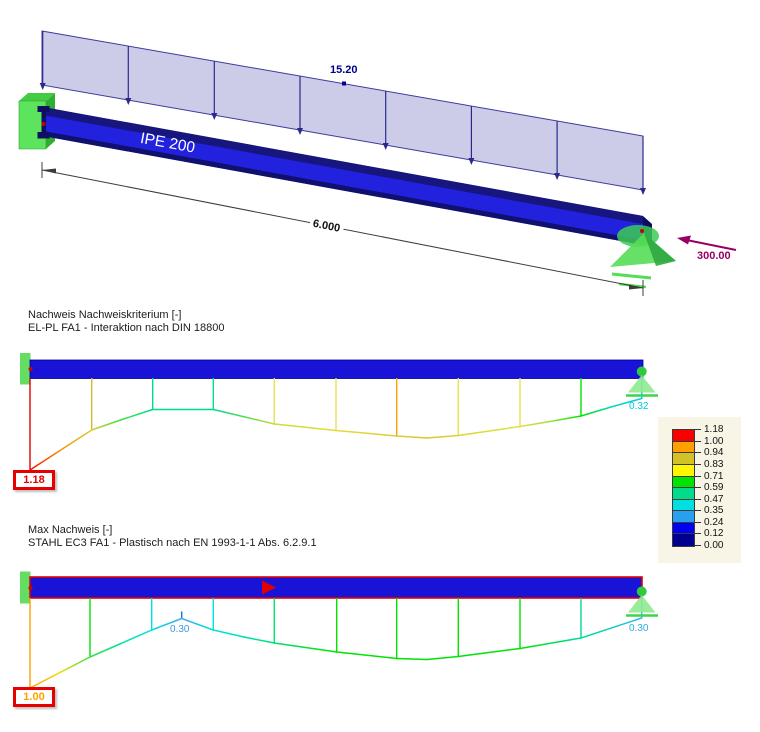 The height and width of the screenshot is (732, 760). I want to click on legend-value-label: 0.94, so click(714, 453).